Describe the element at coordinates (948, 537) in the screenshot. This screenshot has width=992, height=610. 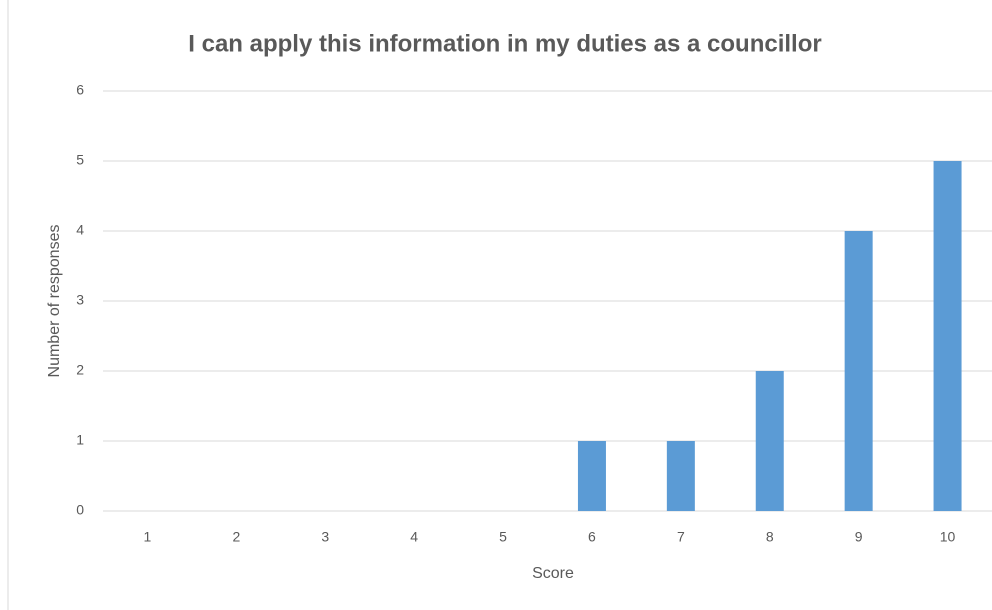
I see `x-tick-label: 10` at that location.